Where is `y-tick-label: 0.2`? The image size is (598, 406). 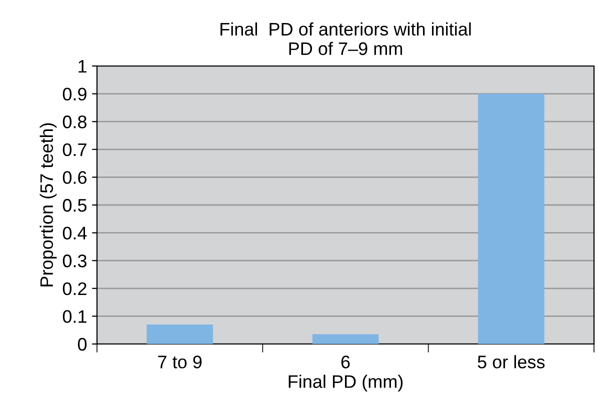
y-tick-label: 0.2 is located at coordinates (74, 289).